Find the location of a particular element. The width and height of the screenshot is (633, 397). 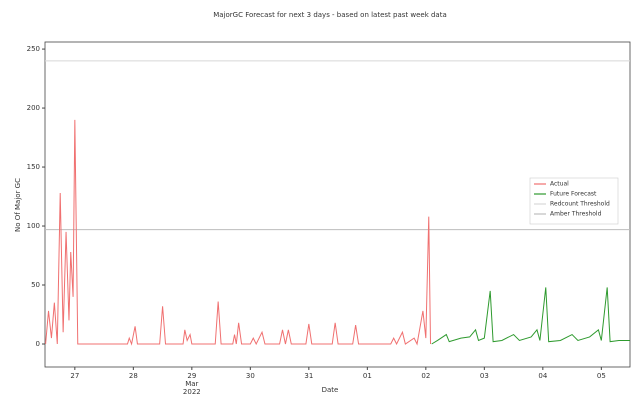

y-tick-label: 150 is located at coordinates (33, 167).